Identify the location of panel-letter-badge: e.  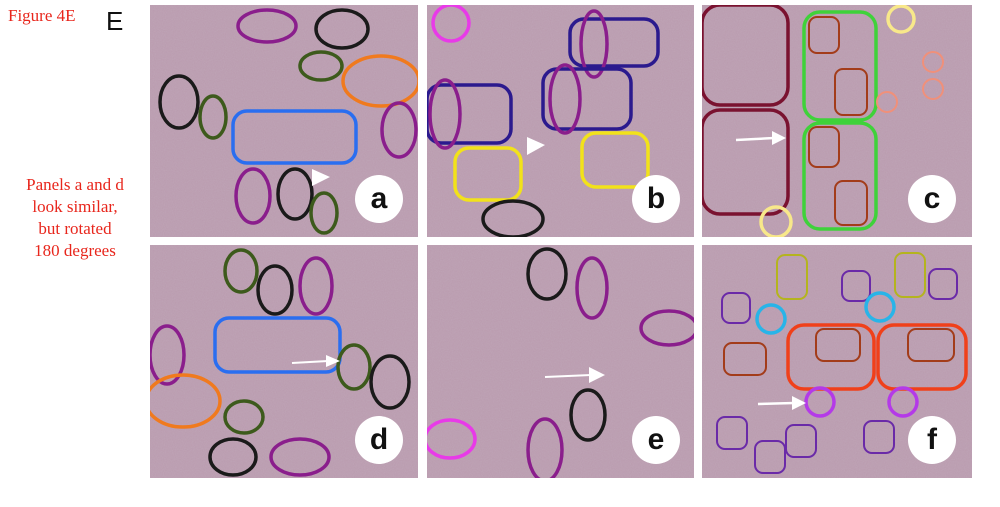
(656, 440).